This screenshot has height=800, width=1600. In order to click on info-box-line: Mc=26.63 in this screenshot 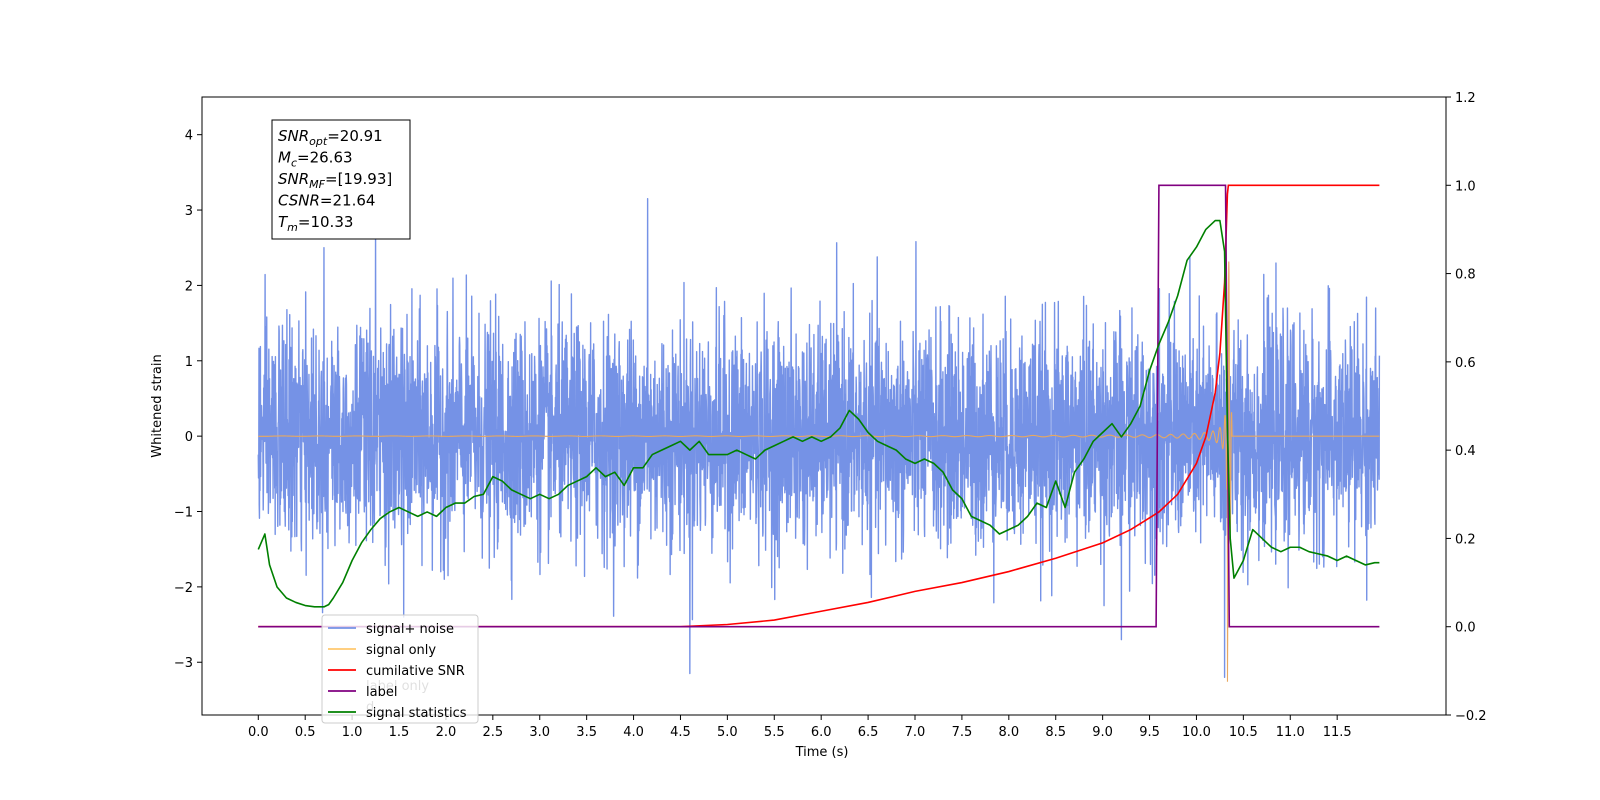, I will do `click(315, 159)`.